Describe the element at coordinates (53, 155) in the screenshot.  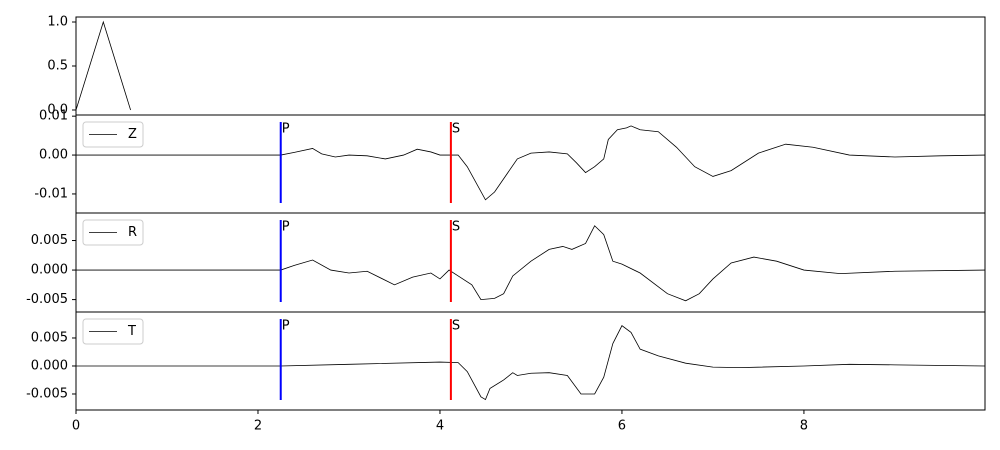
I see `y-tick-label: 0.00` at that location.